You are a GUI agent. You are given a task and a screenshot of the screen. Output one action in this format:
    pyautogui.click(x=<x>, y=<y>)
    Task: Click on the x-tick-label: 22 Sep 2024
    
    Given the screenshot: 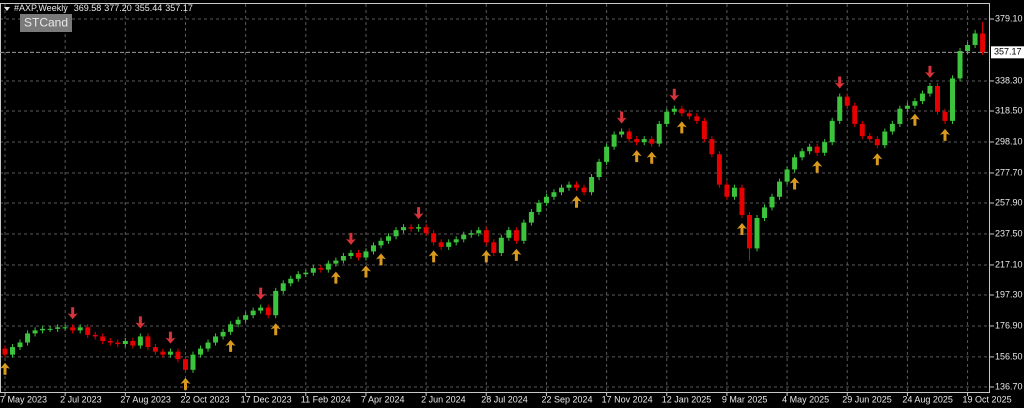 What is the action you would take?
    pyautogui.click(x=566, y=399)
    